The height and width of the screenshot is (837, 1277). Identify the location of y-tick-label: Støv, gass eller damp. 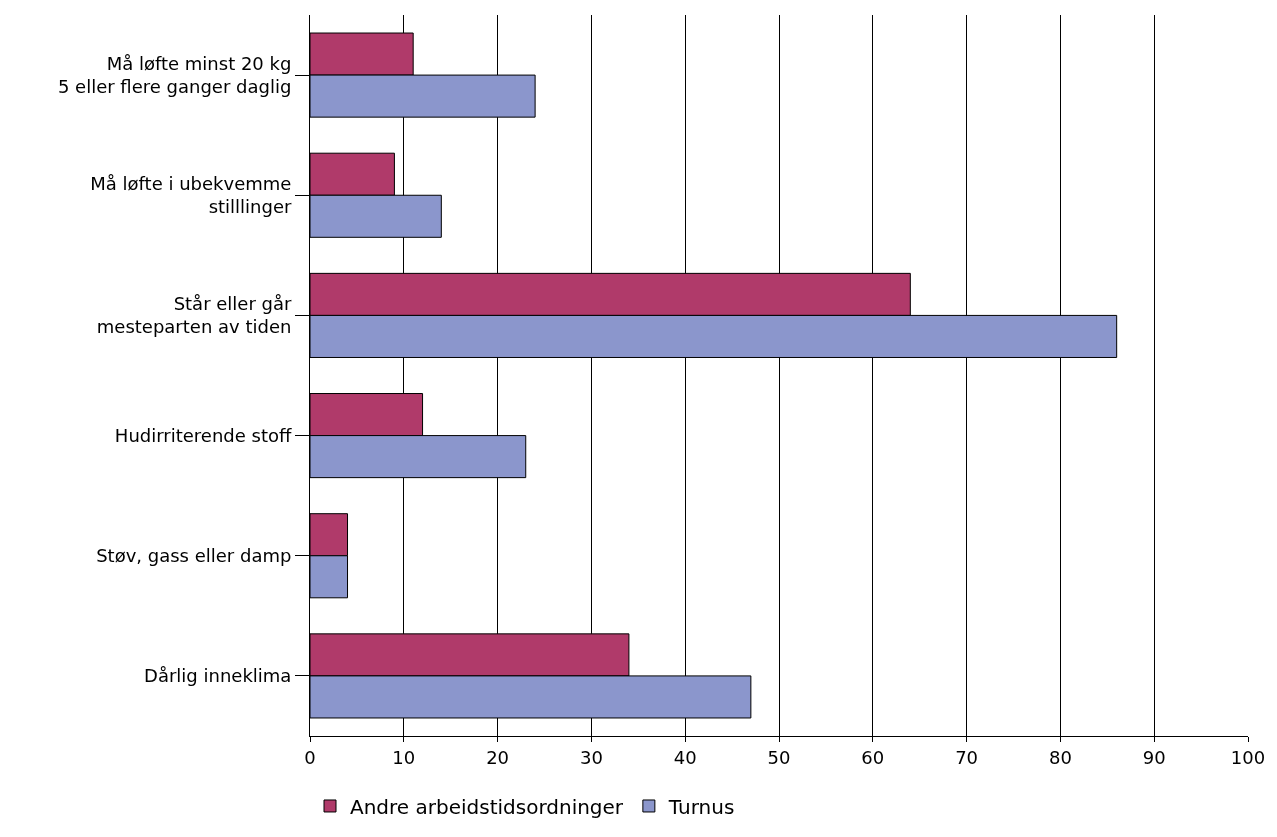
(194, 556).